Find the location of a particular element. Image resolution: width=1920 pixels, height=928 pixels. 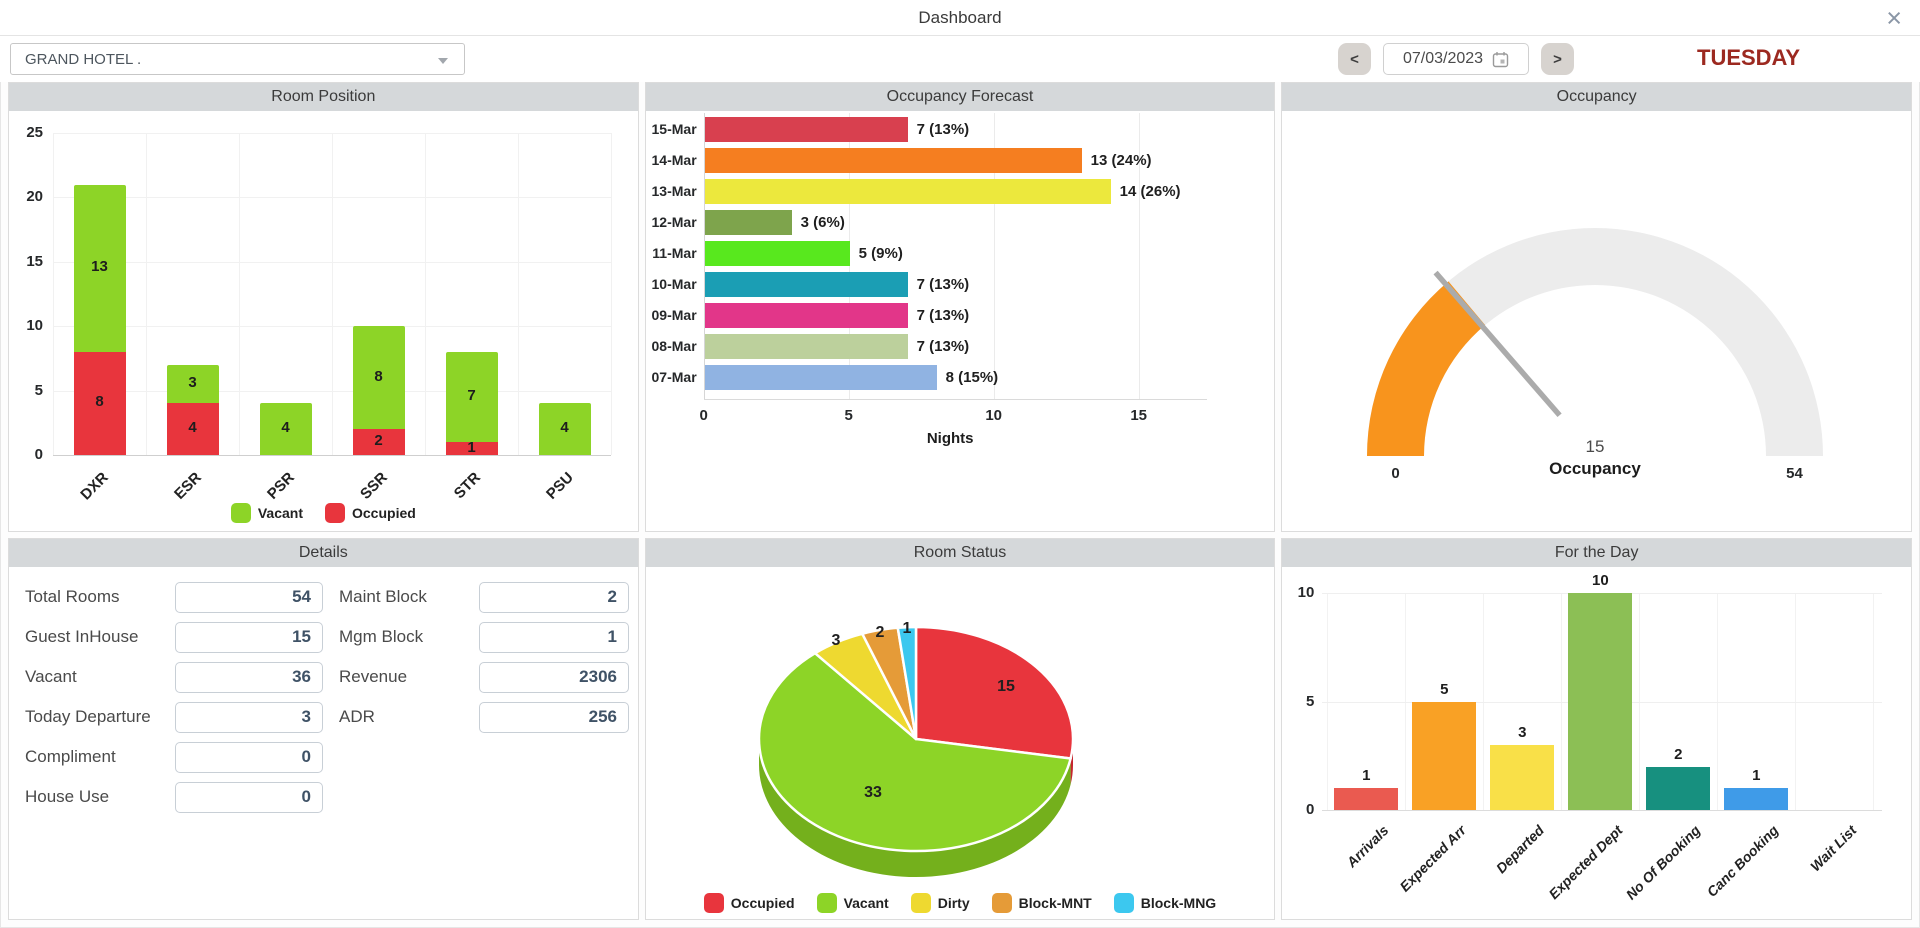

bar-11-Mar is located at coordinates (777, 253).